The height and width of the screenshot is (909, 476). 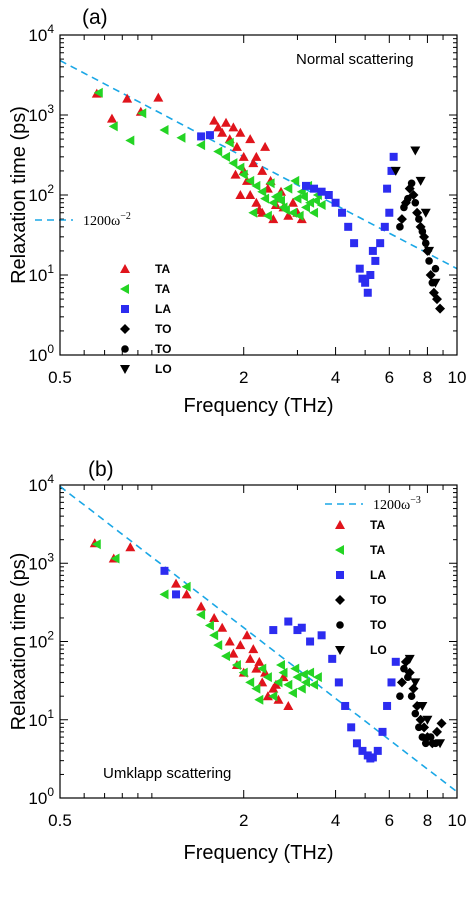 I want to click on legend-label: TA, so click(x=162, y=269).